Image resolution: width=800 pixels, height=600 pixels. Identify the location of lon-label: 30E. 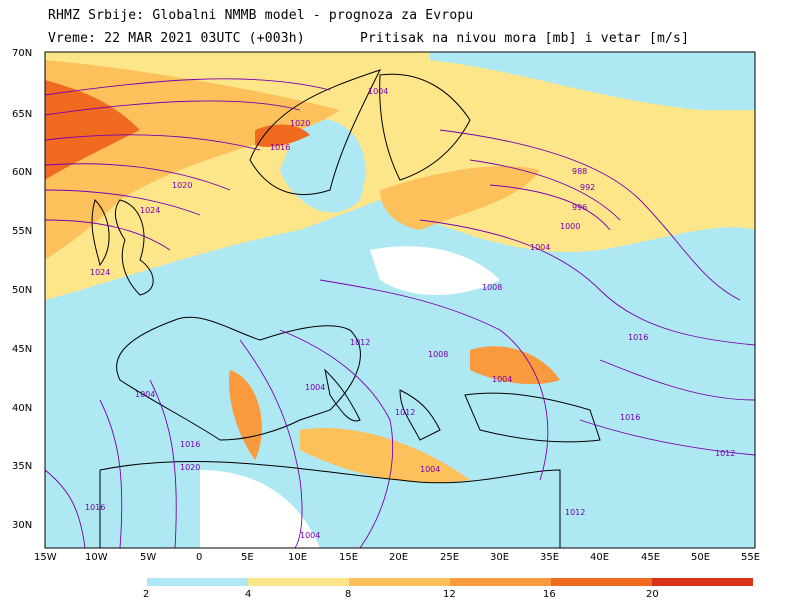
(499, 557).